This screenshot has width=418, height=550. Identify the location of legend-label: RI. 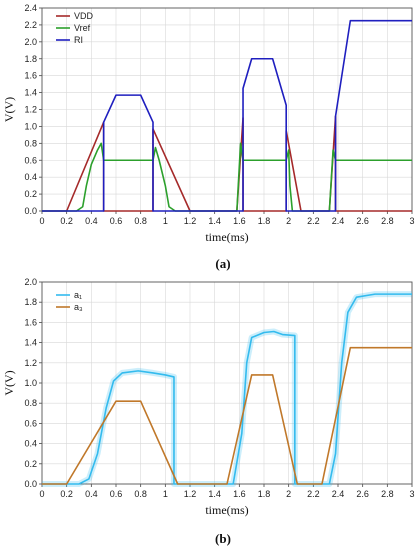
(78, 40).